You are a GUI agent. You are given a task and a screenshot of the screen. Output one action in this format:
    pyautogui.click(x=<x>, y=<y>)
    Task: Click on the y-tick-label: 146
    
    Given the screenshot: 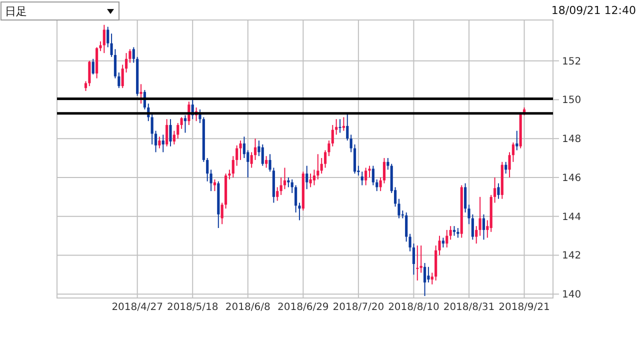 What is the action you would take?
    pyautogui.click(x=572, y=178)
    